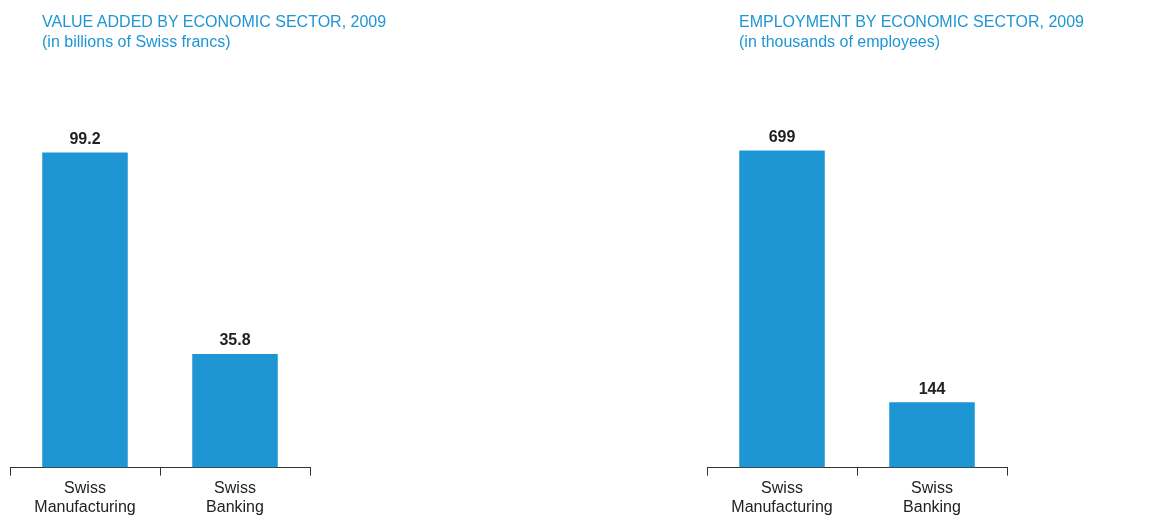 This screenshot has height=520, width=1155. Describe the element at coordinates (911, 22) in the screenshot. I see `chart-title: EMPLOYMENT BY ECONOMIC SECTOR, 2009` at that location.